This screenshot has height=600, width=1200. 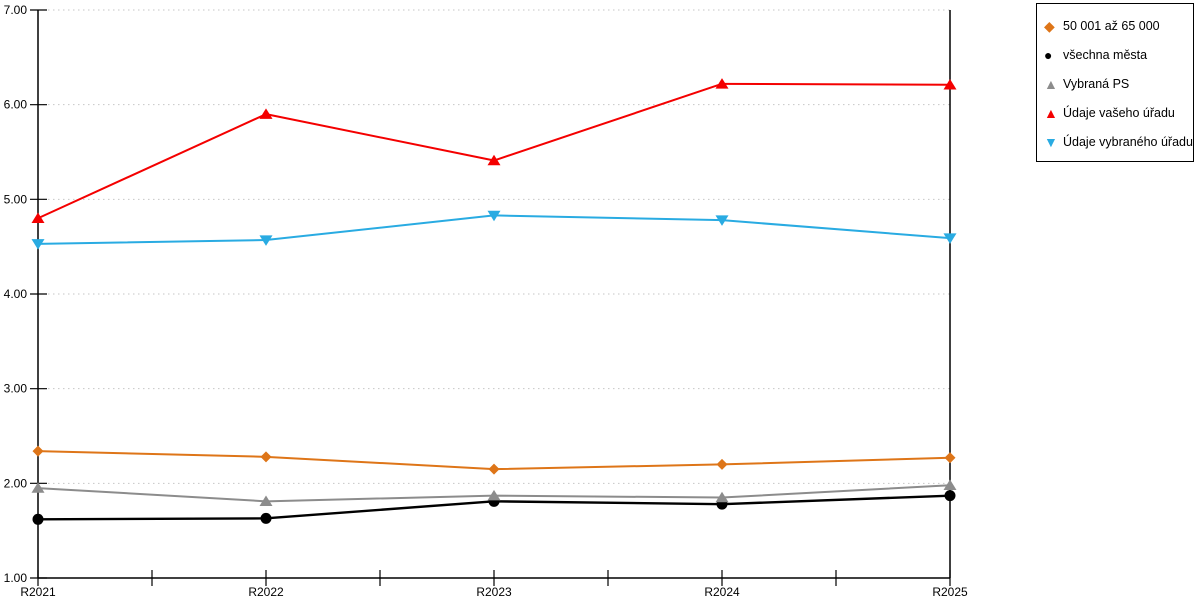 I want to click on legend-item: ▲ Vybraná PS, so click(x=1117, y=83).